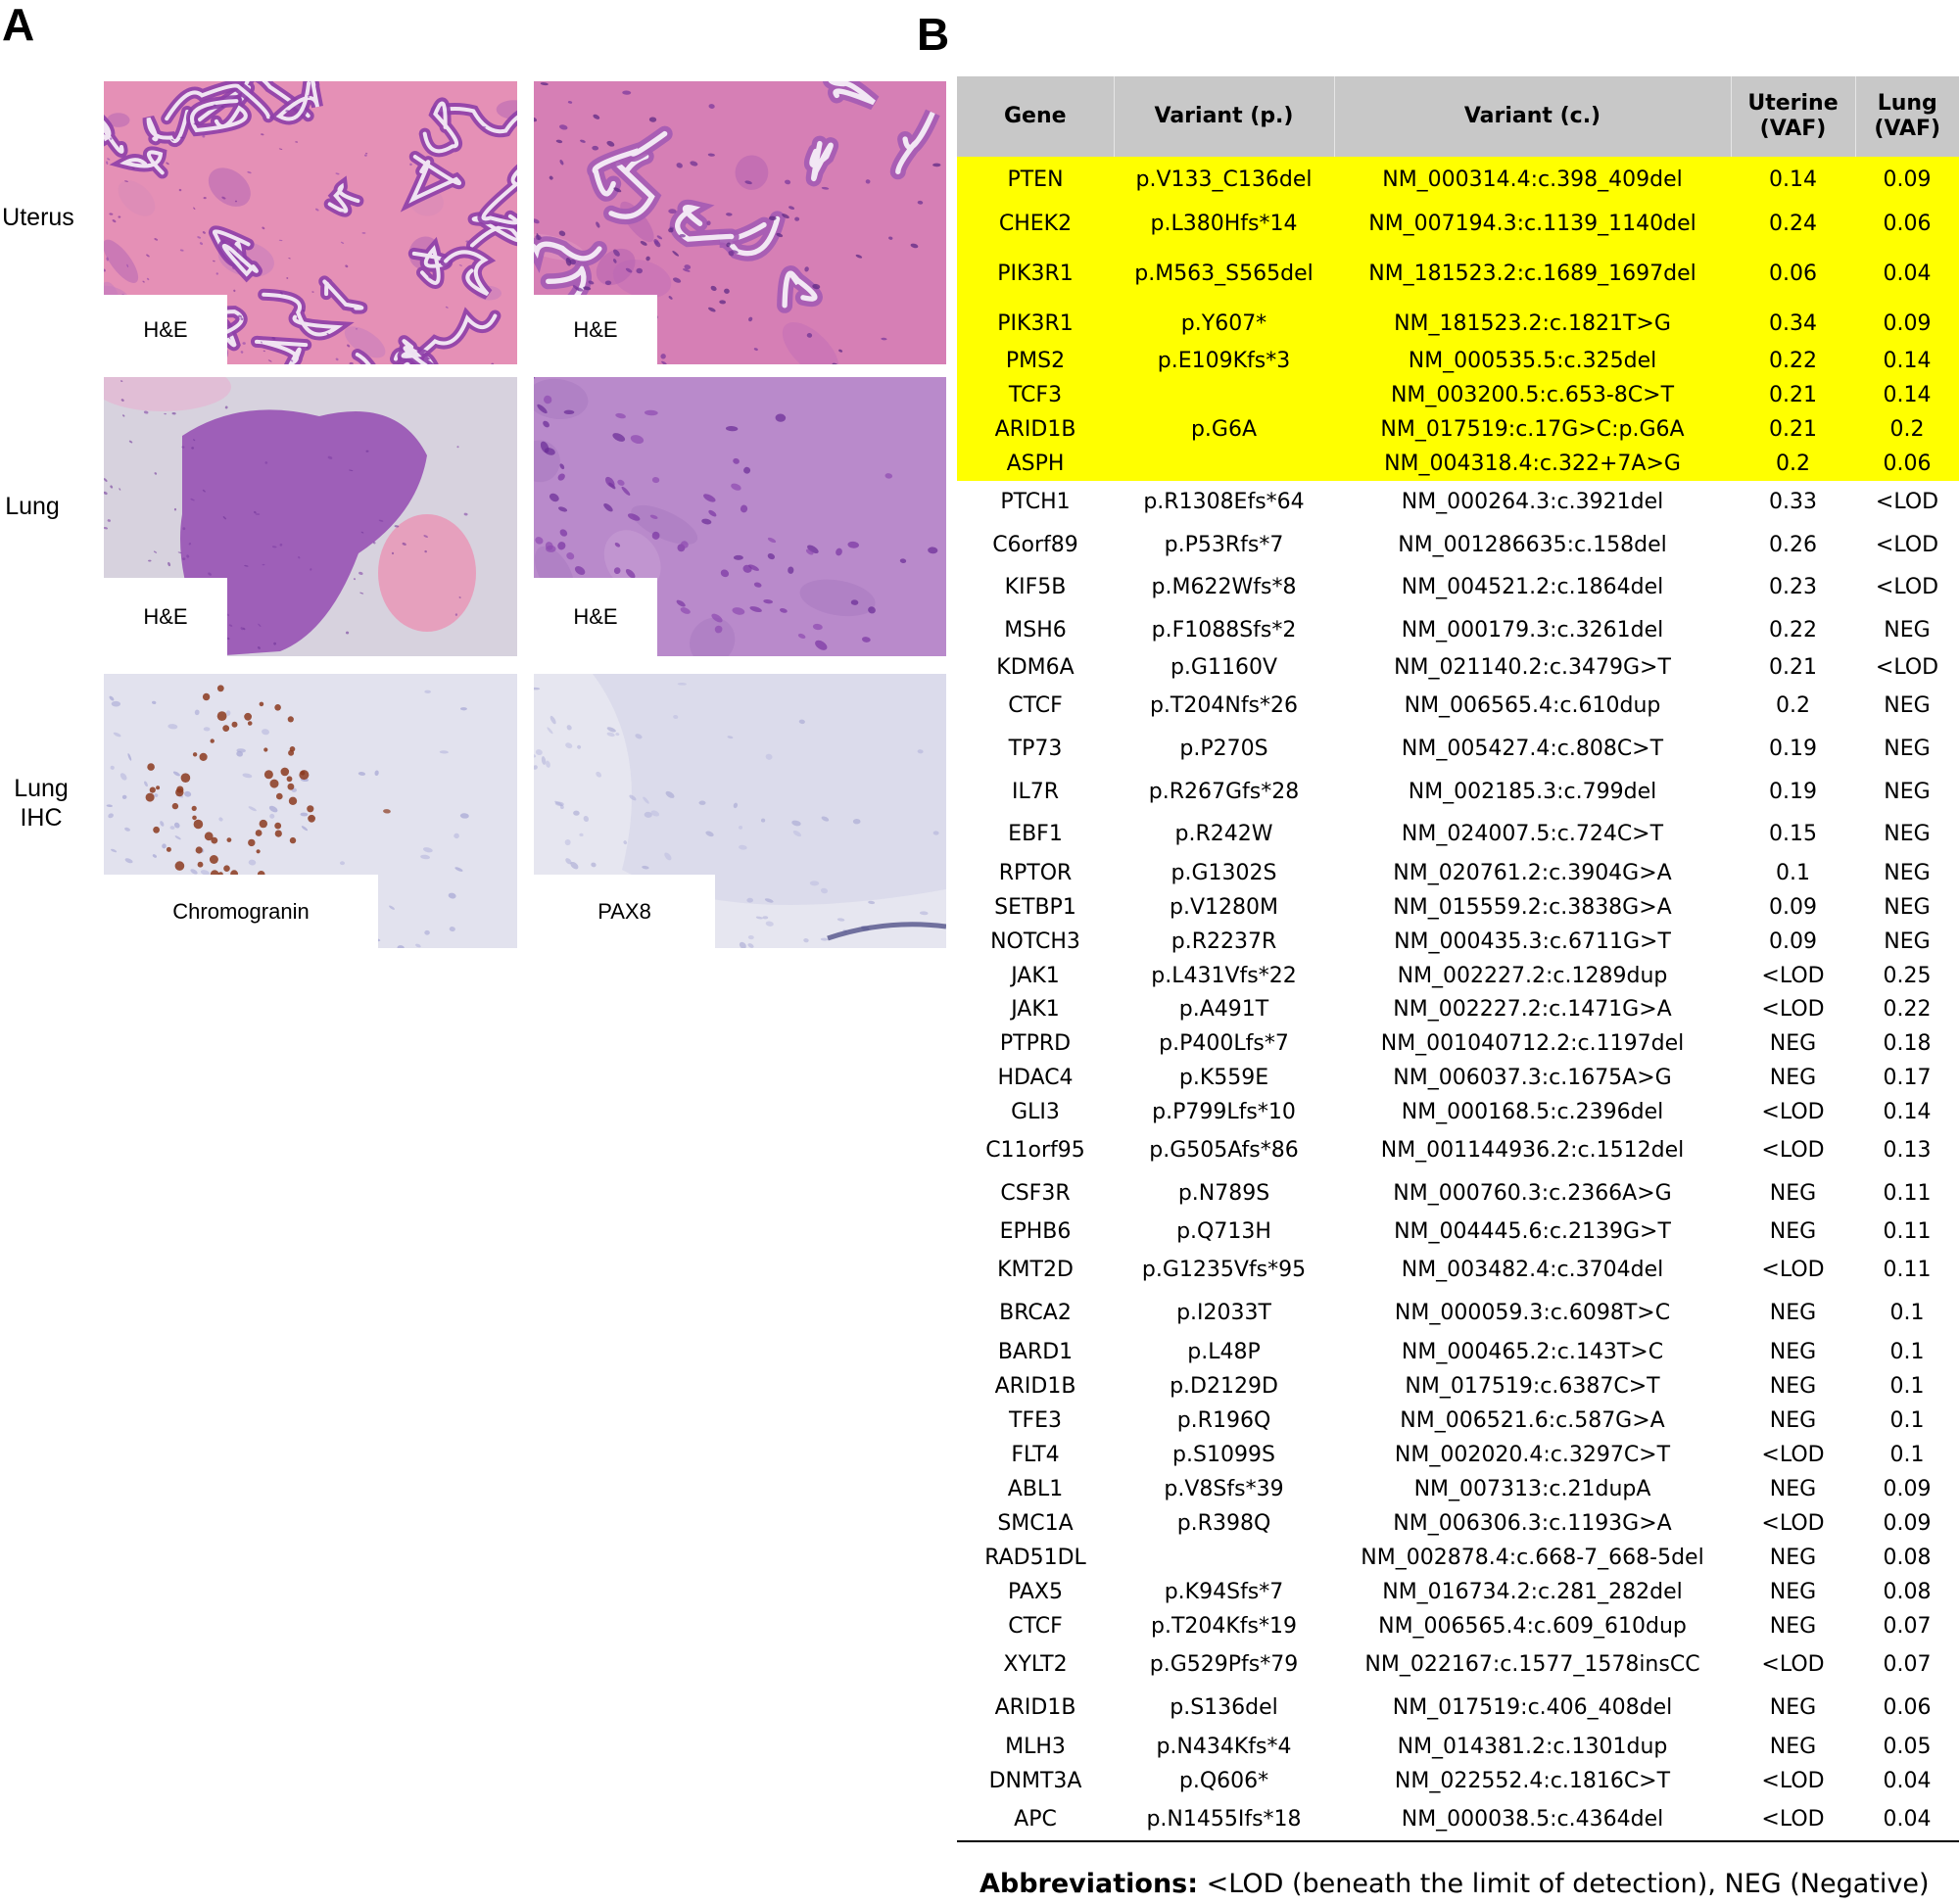 This screenshot has height=1904, width=1959. What do you see at coordinates (1532, 1591) in the screenshot?
I see `cell-variant-c: NM_016734.2:c.281_282del` at bounding box center [1532, 1591].